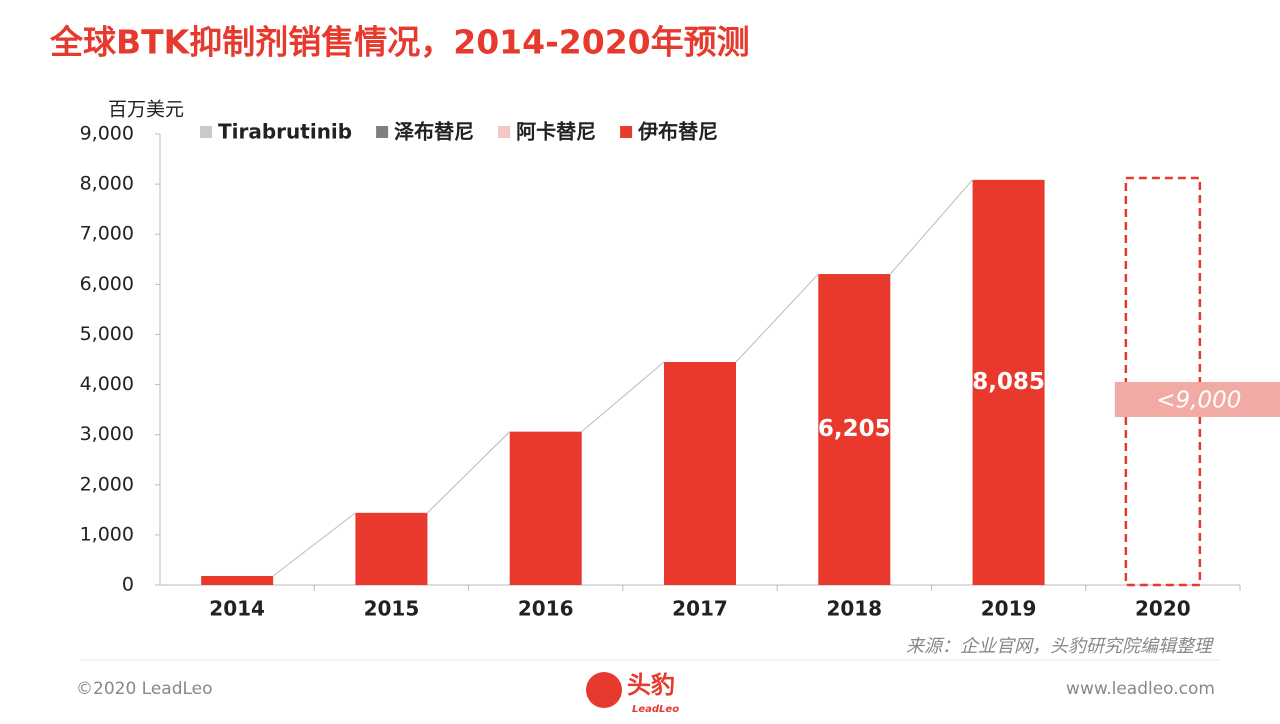 This screenshot has height=724, width=1280. Describe the element at coordinates (546, 609) in the screenshot. I see `x-tick-label: 2016` at that location.